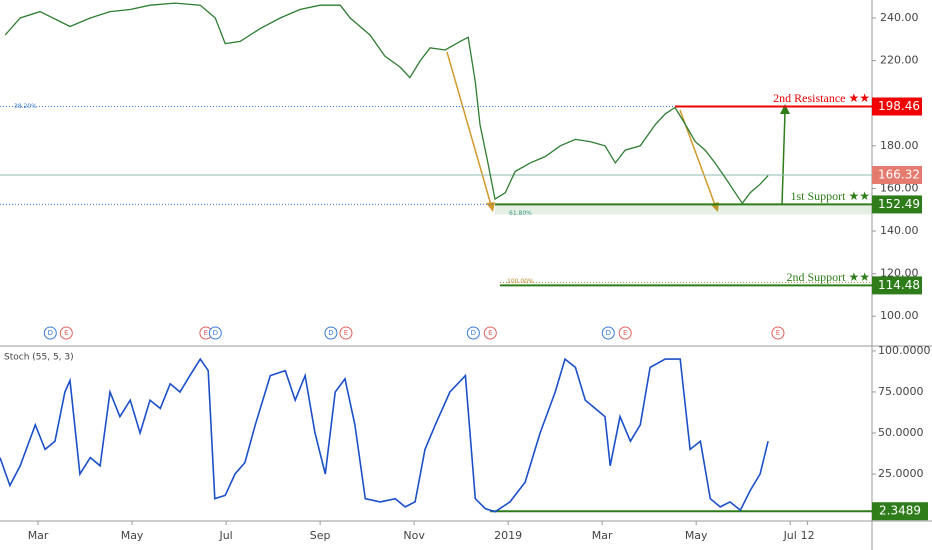 The image size is (932, 550). Describe the element at coordinates (821, 98) in the screenshot. I see `level-name: 2nd Resistance ★★` at that location.